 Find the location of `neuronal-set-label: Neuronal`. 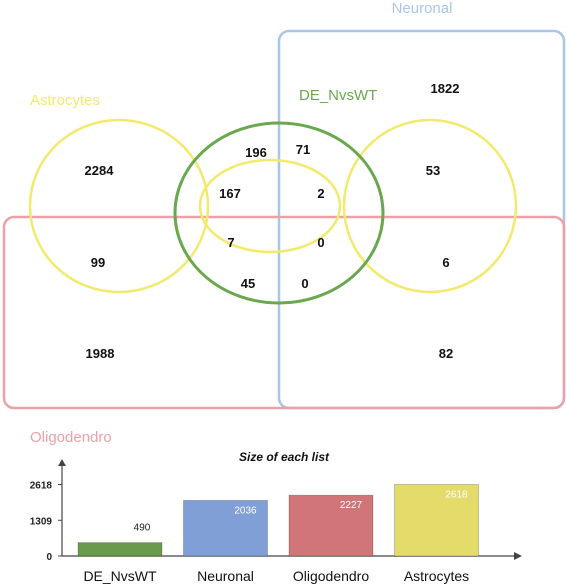

neuronal-set-label: Neuronal is located at coordinates (422, 8).